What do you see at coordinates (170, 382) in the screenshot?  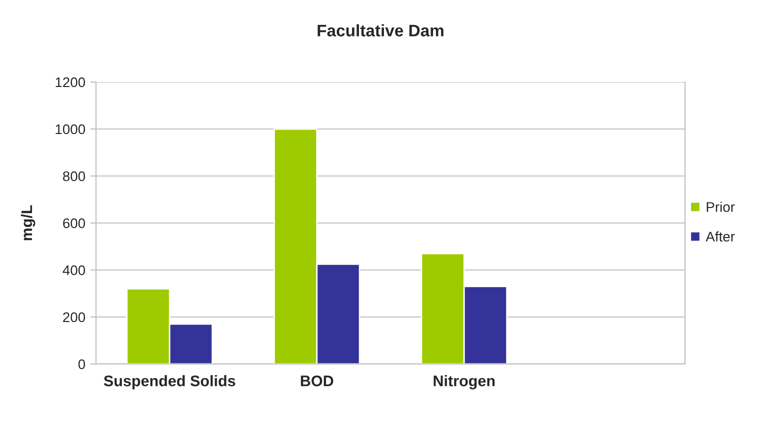 I see `x-tick-label: Suspended Solids` at bounding box center [170, 382].